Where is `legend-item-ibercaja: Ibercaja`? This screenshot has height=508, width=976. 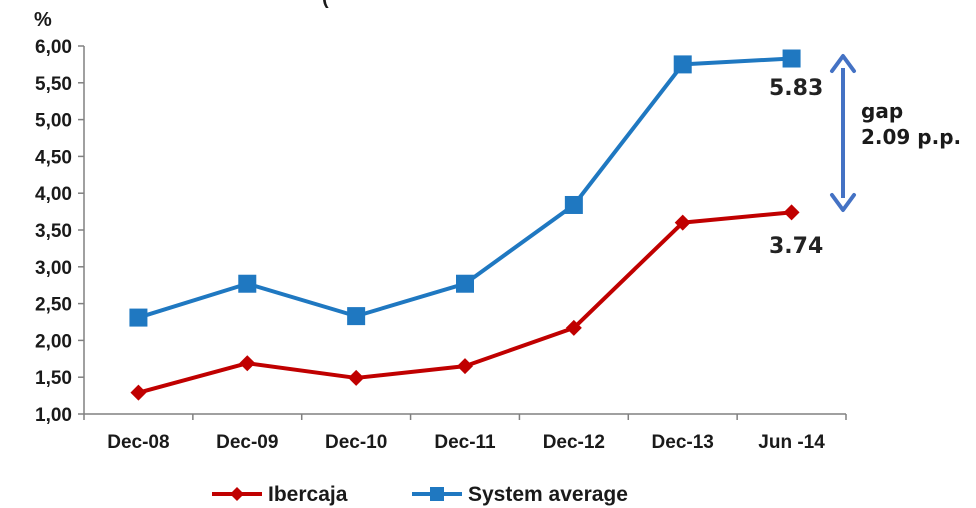 legend-item-ibercaja: Ibercaja is located at coordinates (280, 494).